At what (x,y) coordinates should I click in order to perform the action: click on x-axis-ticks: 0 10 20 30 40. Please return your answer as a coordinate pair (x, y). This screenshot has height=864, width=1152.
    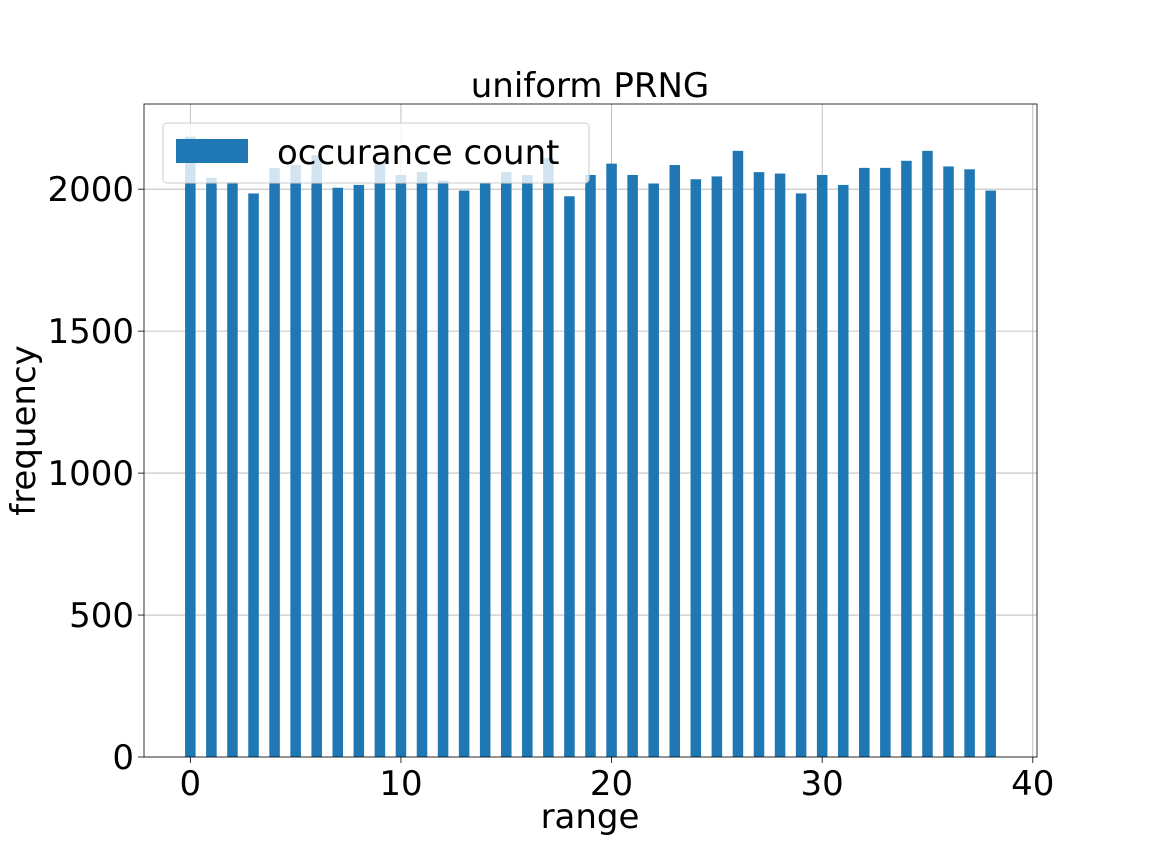
    Looking at the image, I should click on (617, 780).